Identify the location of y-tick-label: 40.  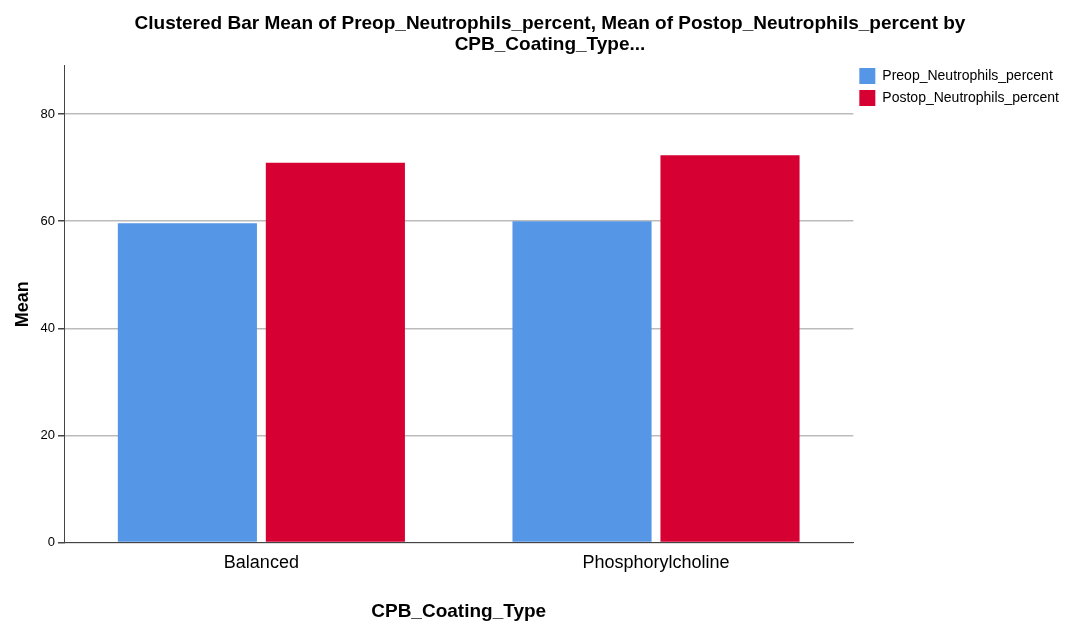
(48, 327).